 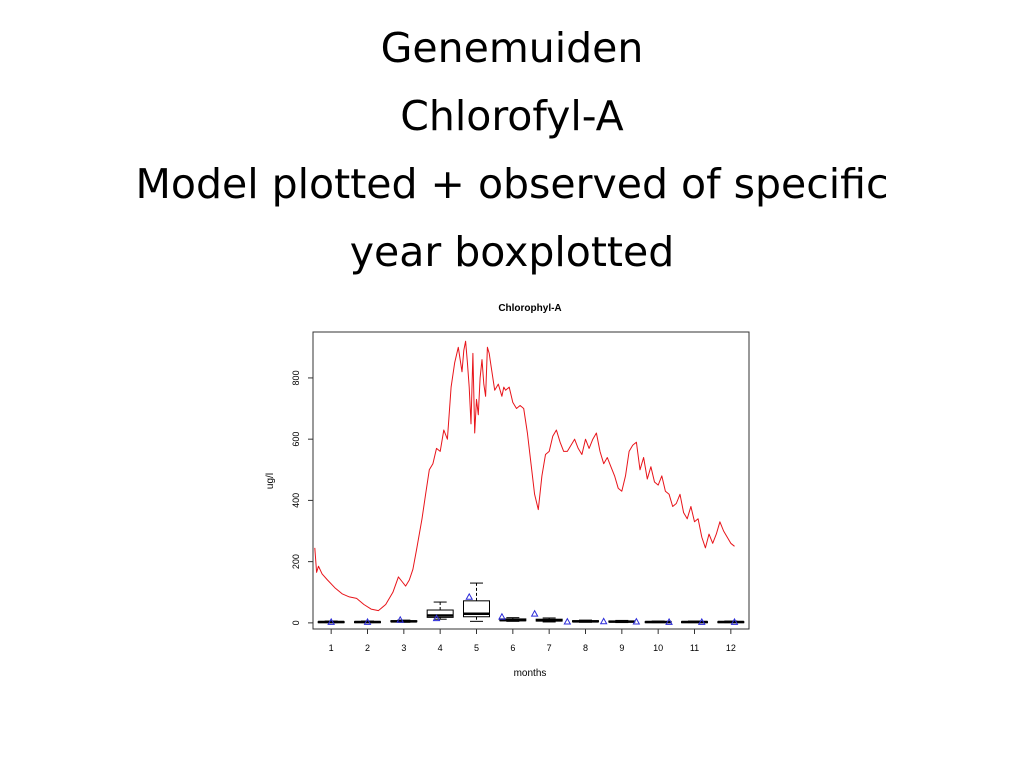 What do you see at coordinates (530, 673) in the screenshot?
I see `x-axis-label: months` at bounding box center [530, 673].